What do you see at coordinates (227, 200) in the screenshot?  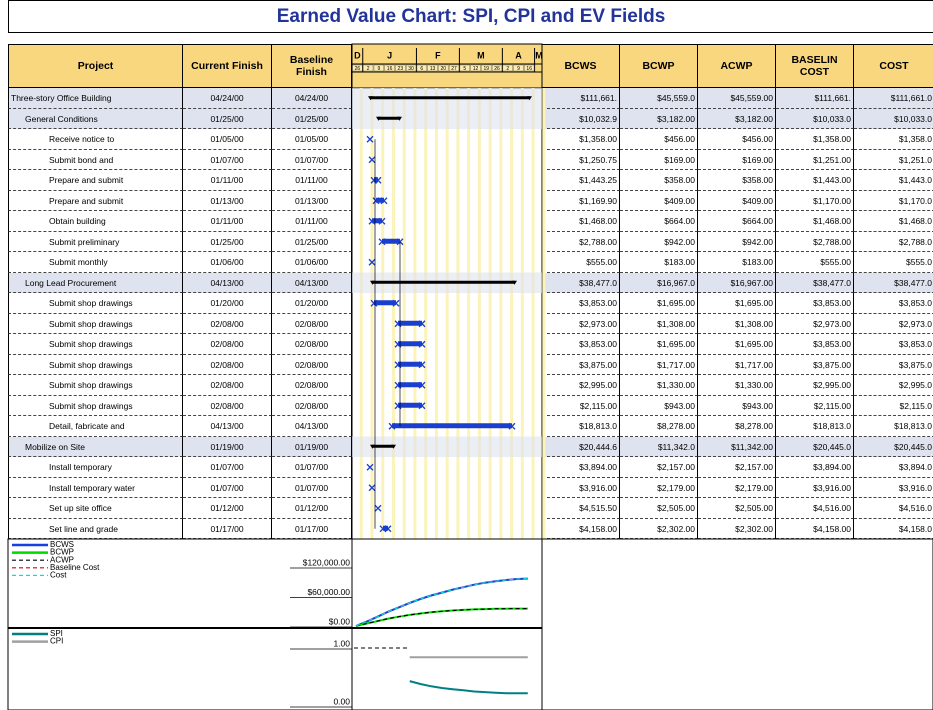 I see `finish-date: 01/13/00` at bounding box center [227, 200].